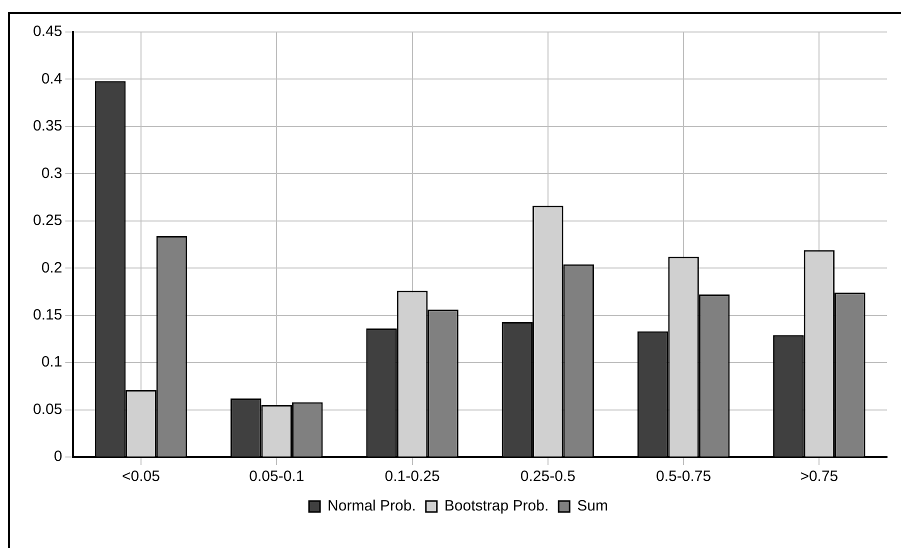  I want to click on y-tick-label: 0.1, so click(51, 362).